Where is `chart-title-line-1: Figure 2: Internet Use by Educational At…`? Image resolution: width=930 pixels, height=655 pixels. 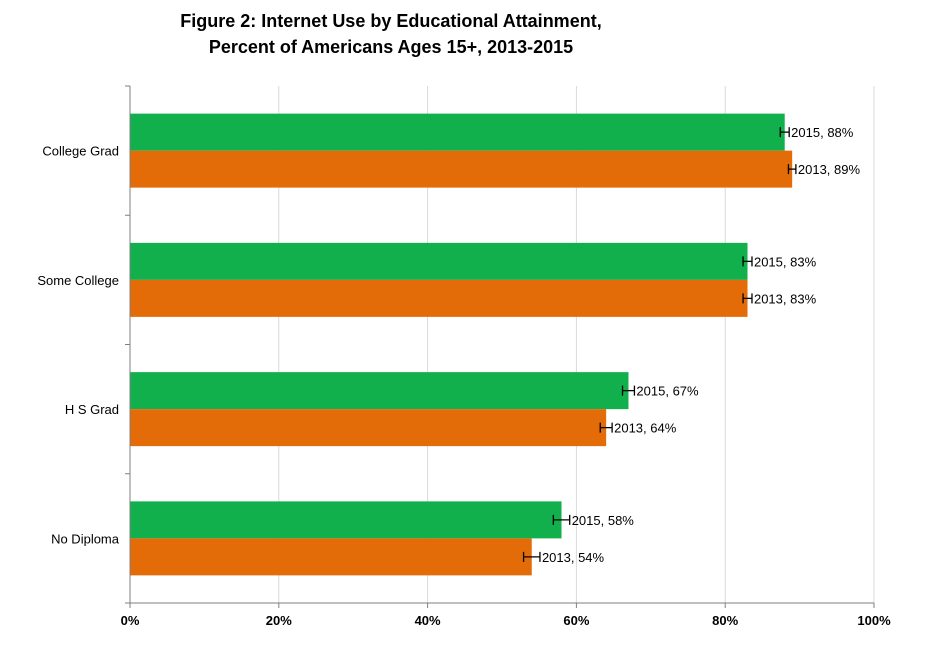 chart-title-line-1: Figure 2: Internet Use by Educational At… is located at coordinates (390, 21).